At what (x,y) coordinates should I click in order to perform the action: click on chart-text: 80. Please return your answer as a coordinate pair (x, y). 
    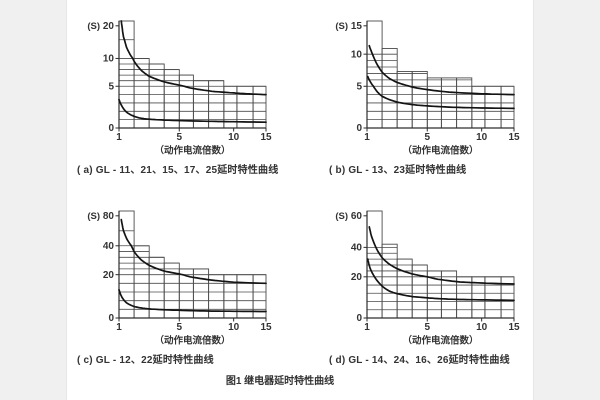
    Looking at the image, I should click on (109, 216).